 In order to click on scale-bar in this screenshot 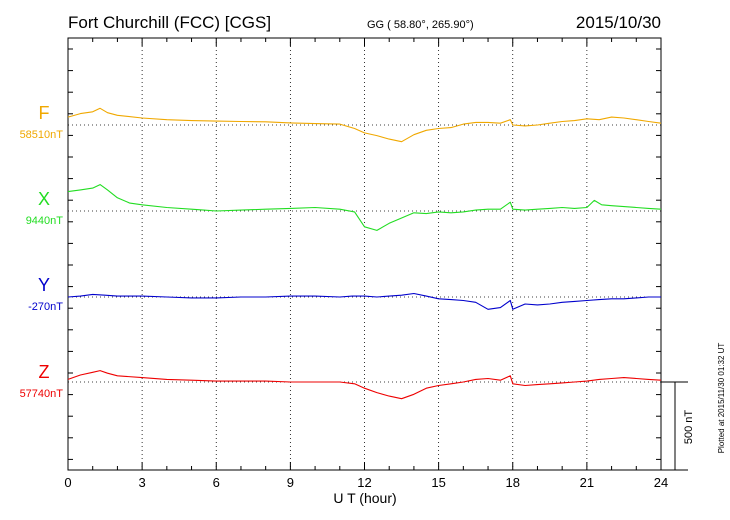, I will do `click(674, 426)`.